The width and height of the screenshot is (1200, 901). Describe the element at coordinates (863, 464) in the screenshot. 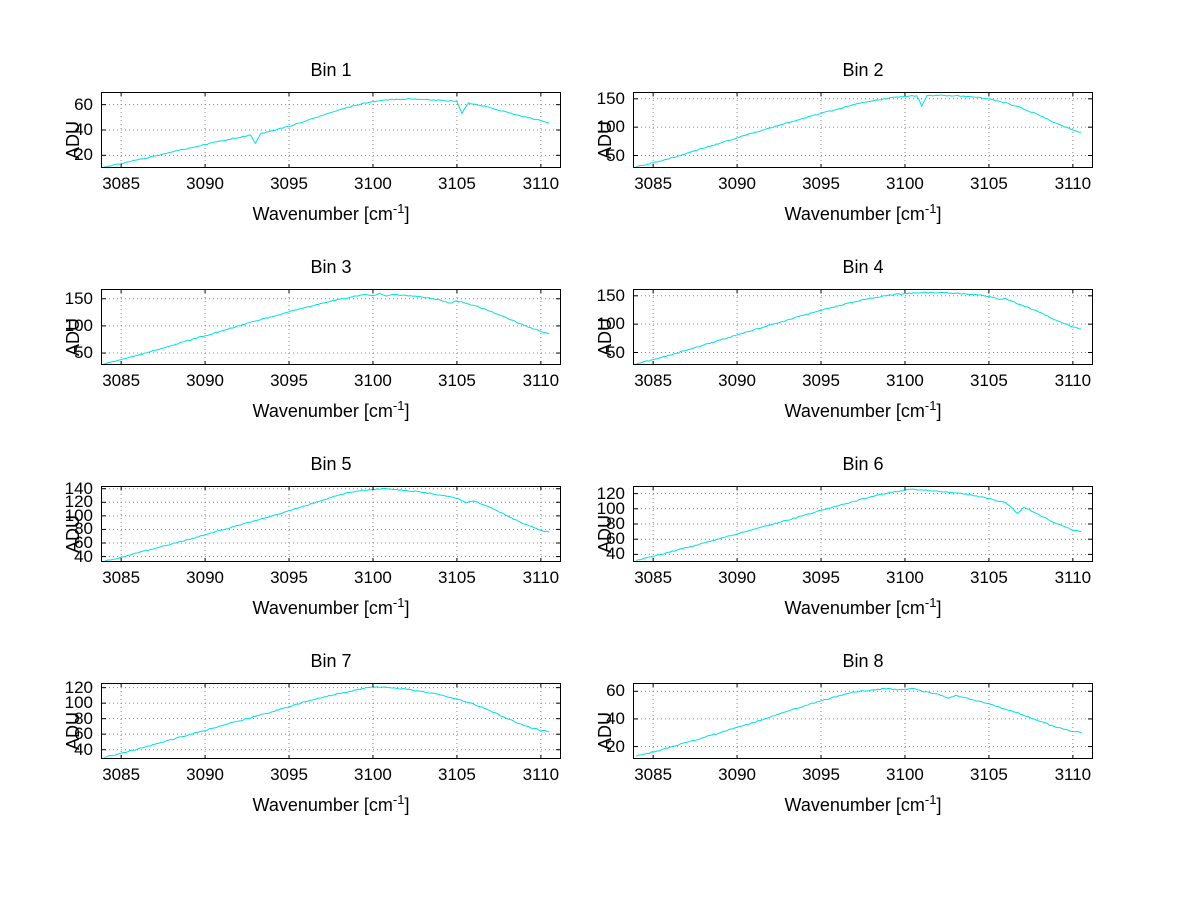

I see `subplot-title: Bin 6` at that location.